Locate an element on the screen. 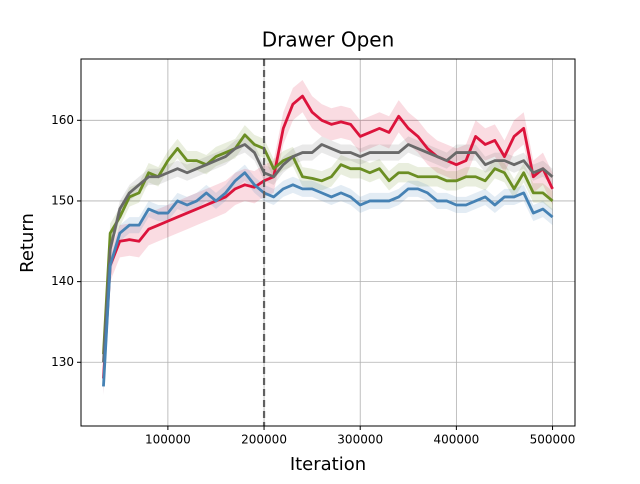  y-tick-label: 140 is located at coordinates (62, 281).